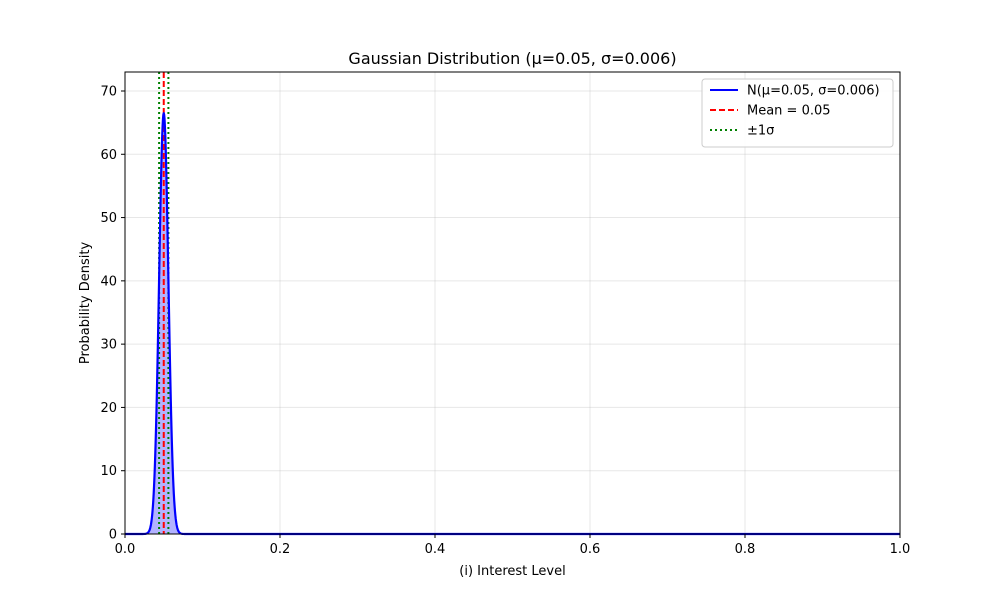 The image size is (1000, 600). Describe the element at coordinates (85, 303) in the screenshot. I see `y-axis-title: Probability Density` at that location.